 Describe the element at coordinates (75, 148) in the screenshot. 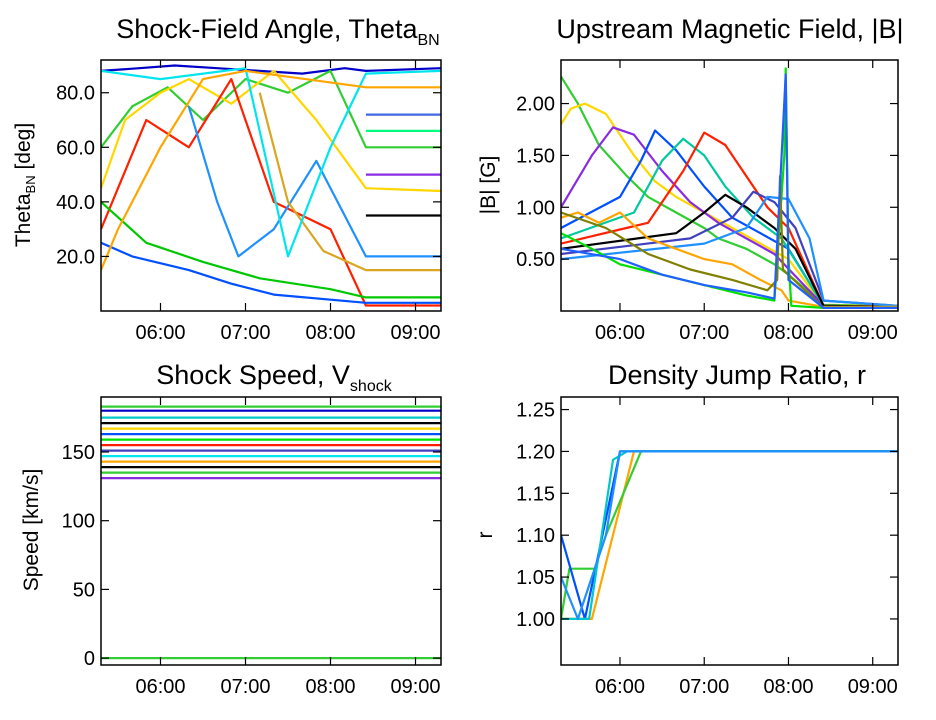

I see `y-tick-label: 60.0` at that location.